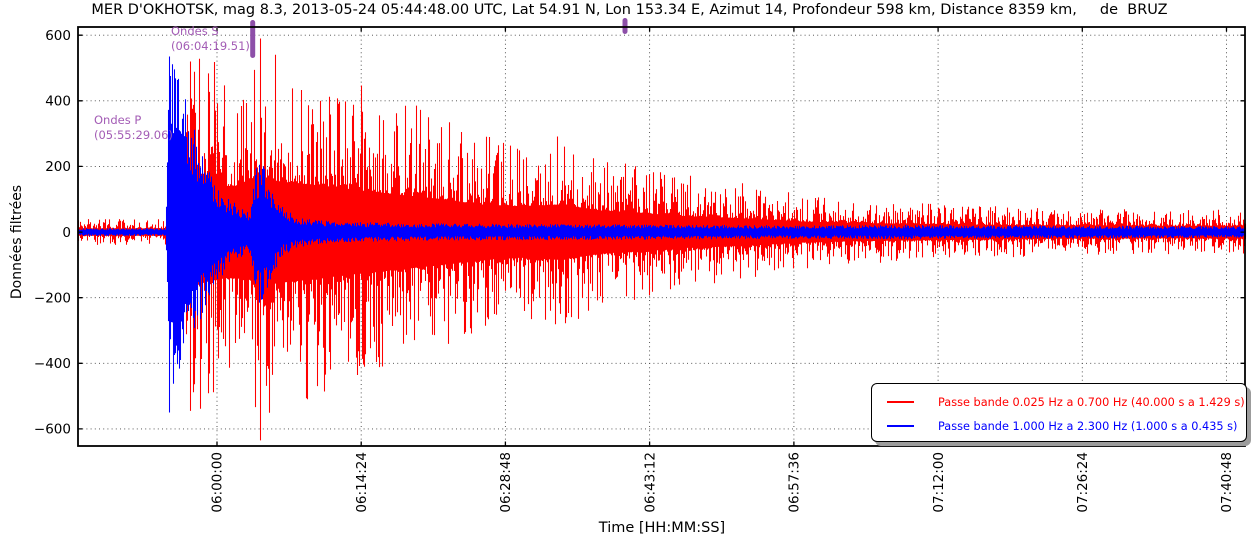  What do you see at coordinates (58, 36) in the screenshot?
I see `y-tick-label: 600` at bounding box center [58, 36].